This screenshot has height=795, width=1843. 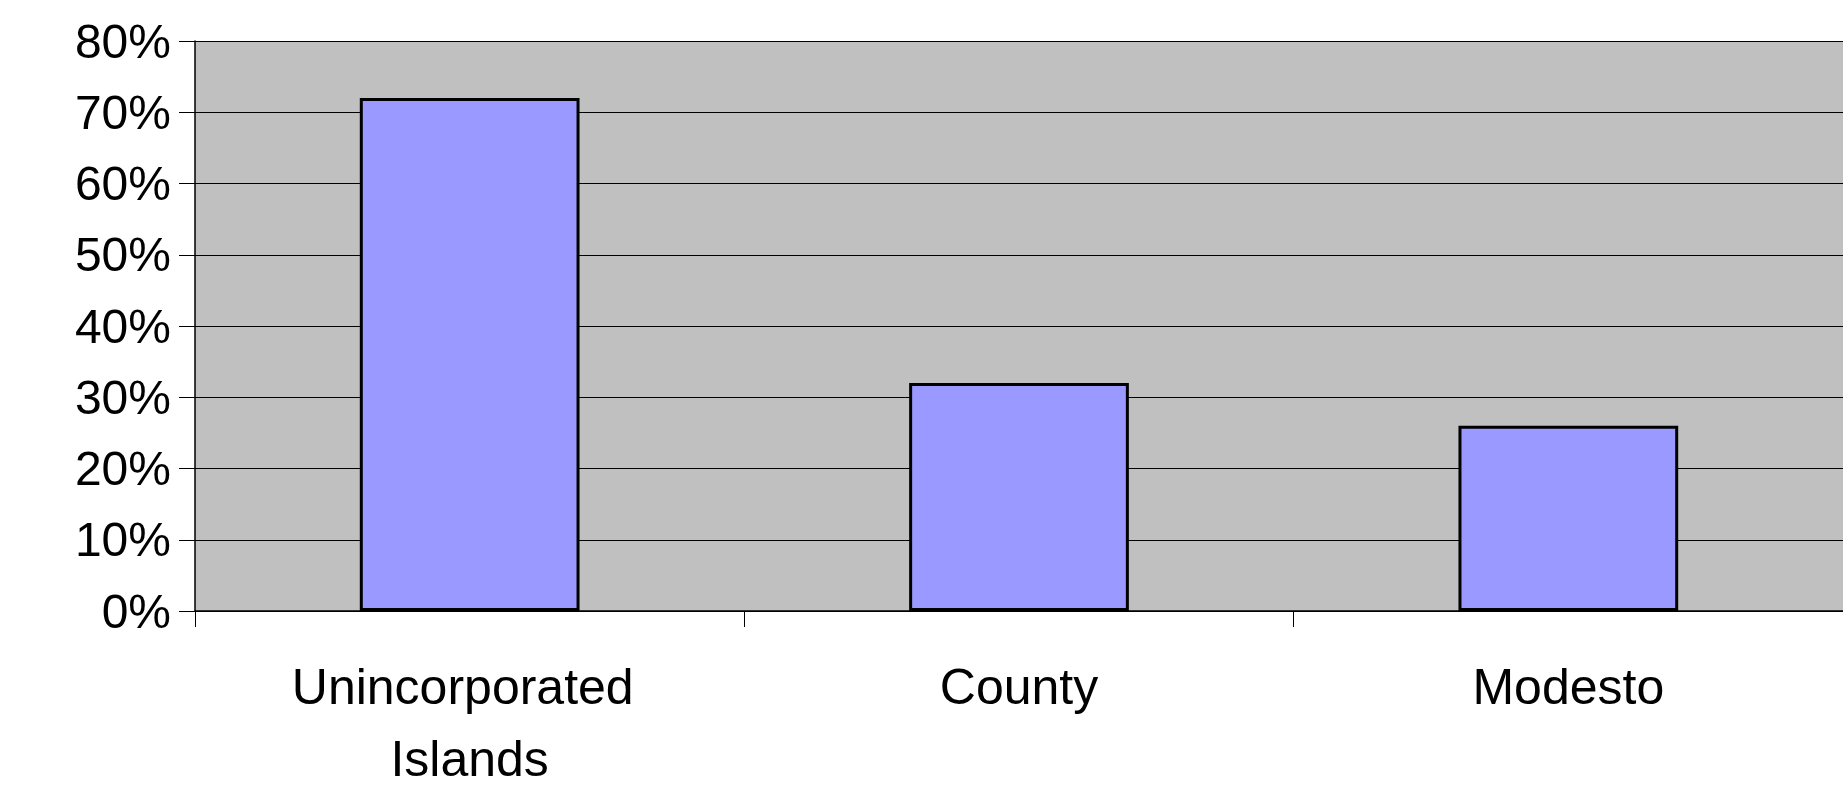 What do you see at coordinates (122, 183) in the screenshot?
I see `y-tick-label: 60%` at bounding box center [122, 183].